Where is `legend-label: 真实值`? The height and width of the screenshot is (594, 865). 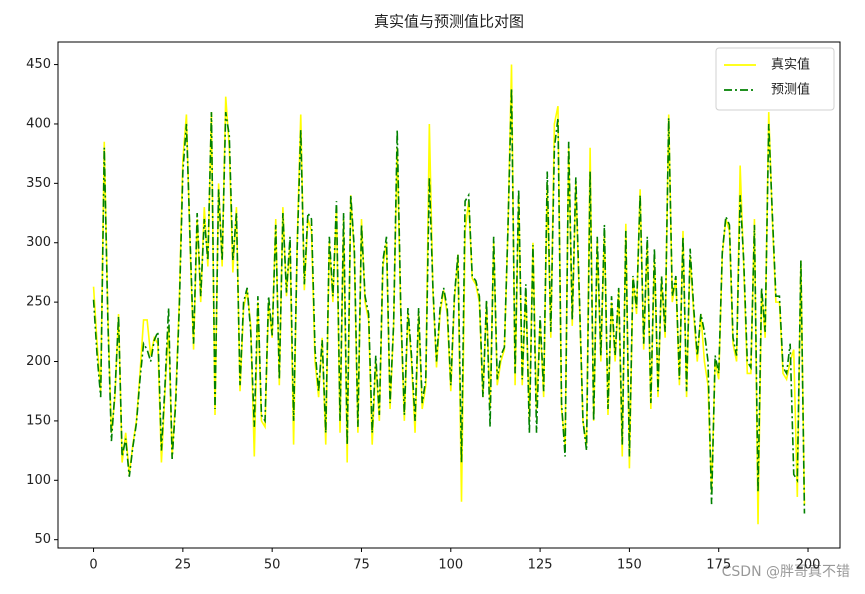 legend-label: 真实值 is located at coordinates (790, 65).